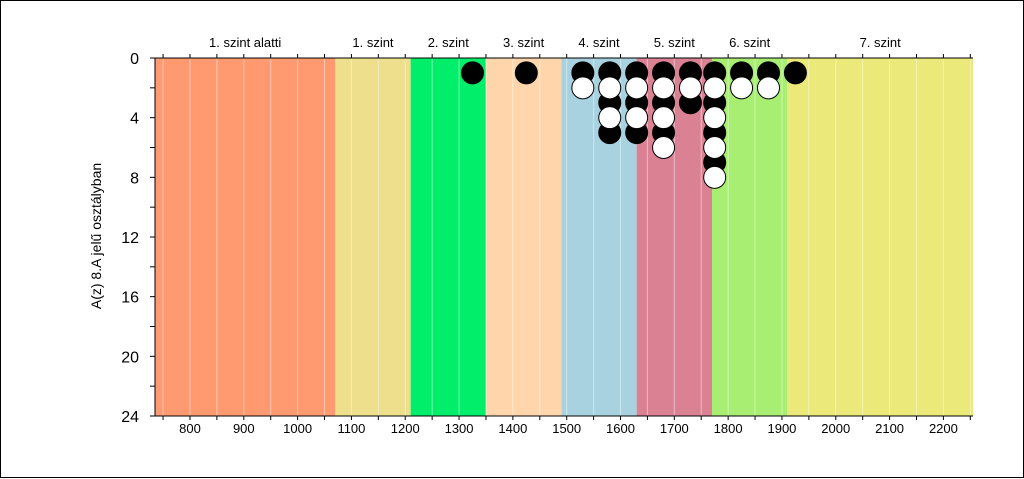 The image size is (1024, 479). I want to click on y-tick-label: 24, so click(130, 417).